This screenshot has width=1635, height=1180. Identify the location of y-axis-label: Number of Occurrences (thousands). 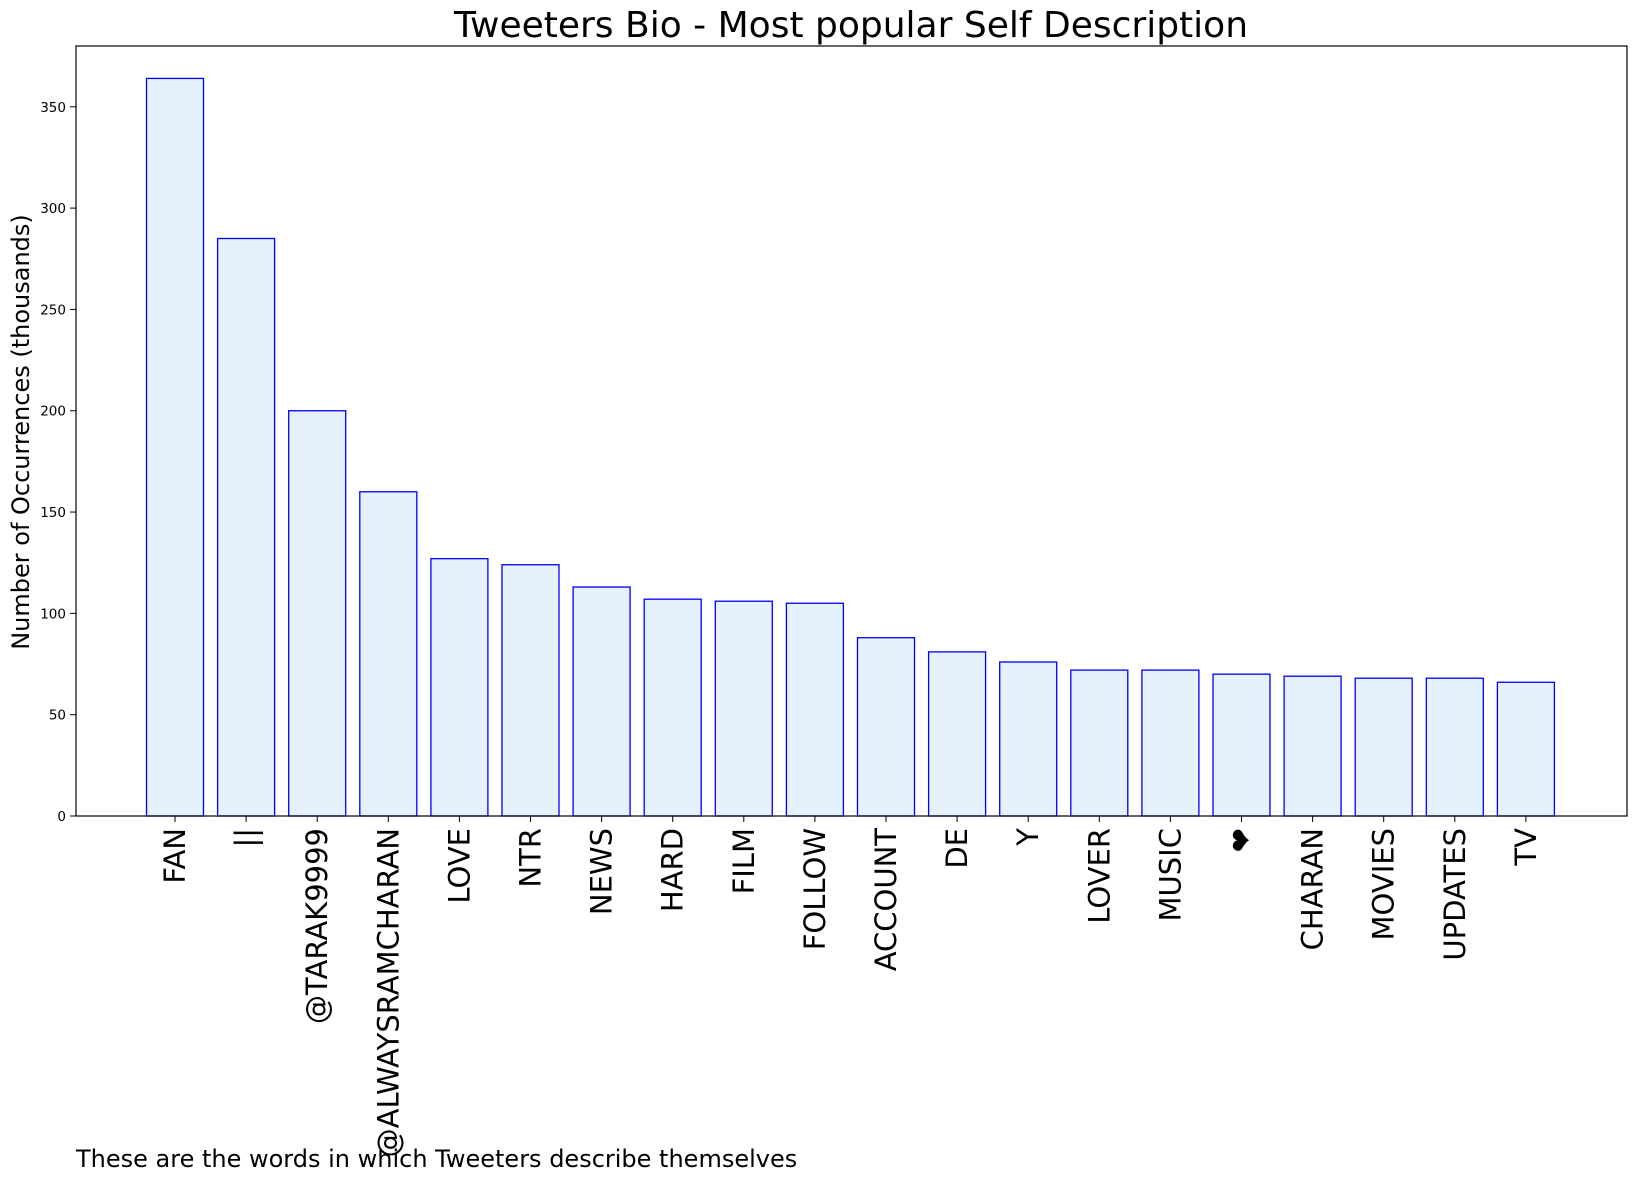
(21, 432).